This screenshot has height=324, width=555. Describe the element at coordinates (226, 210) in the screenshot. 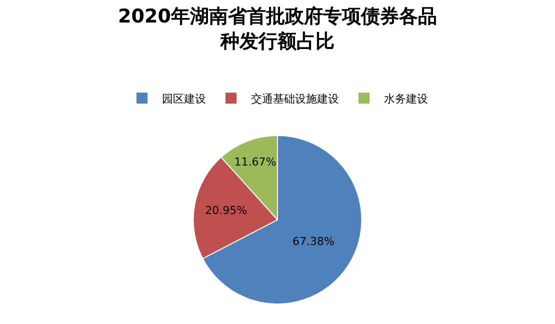

I see `data-label: 20.95%` at that location.